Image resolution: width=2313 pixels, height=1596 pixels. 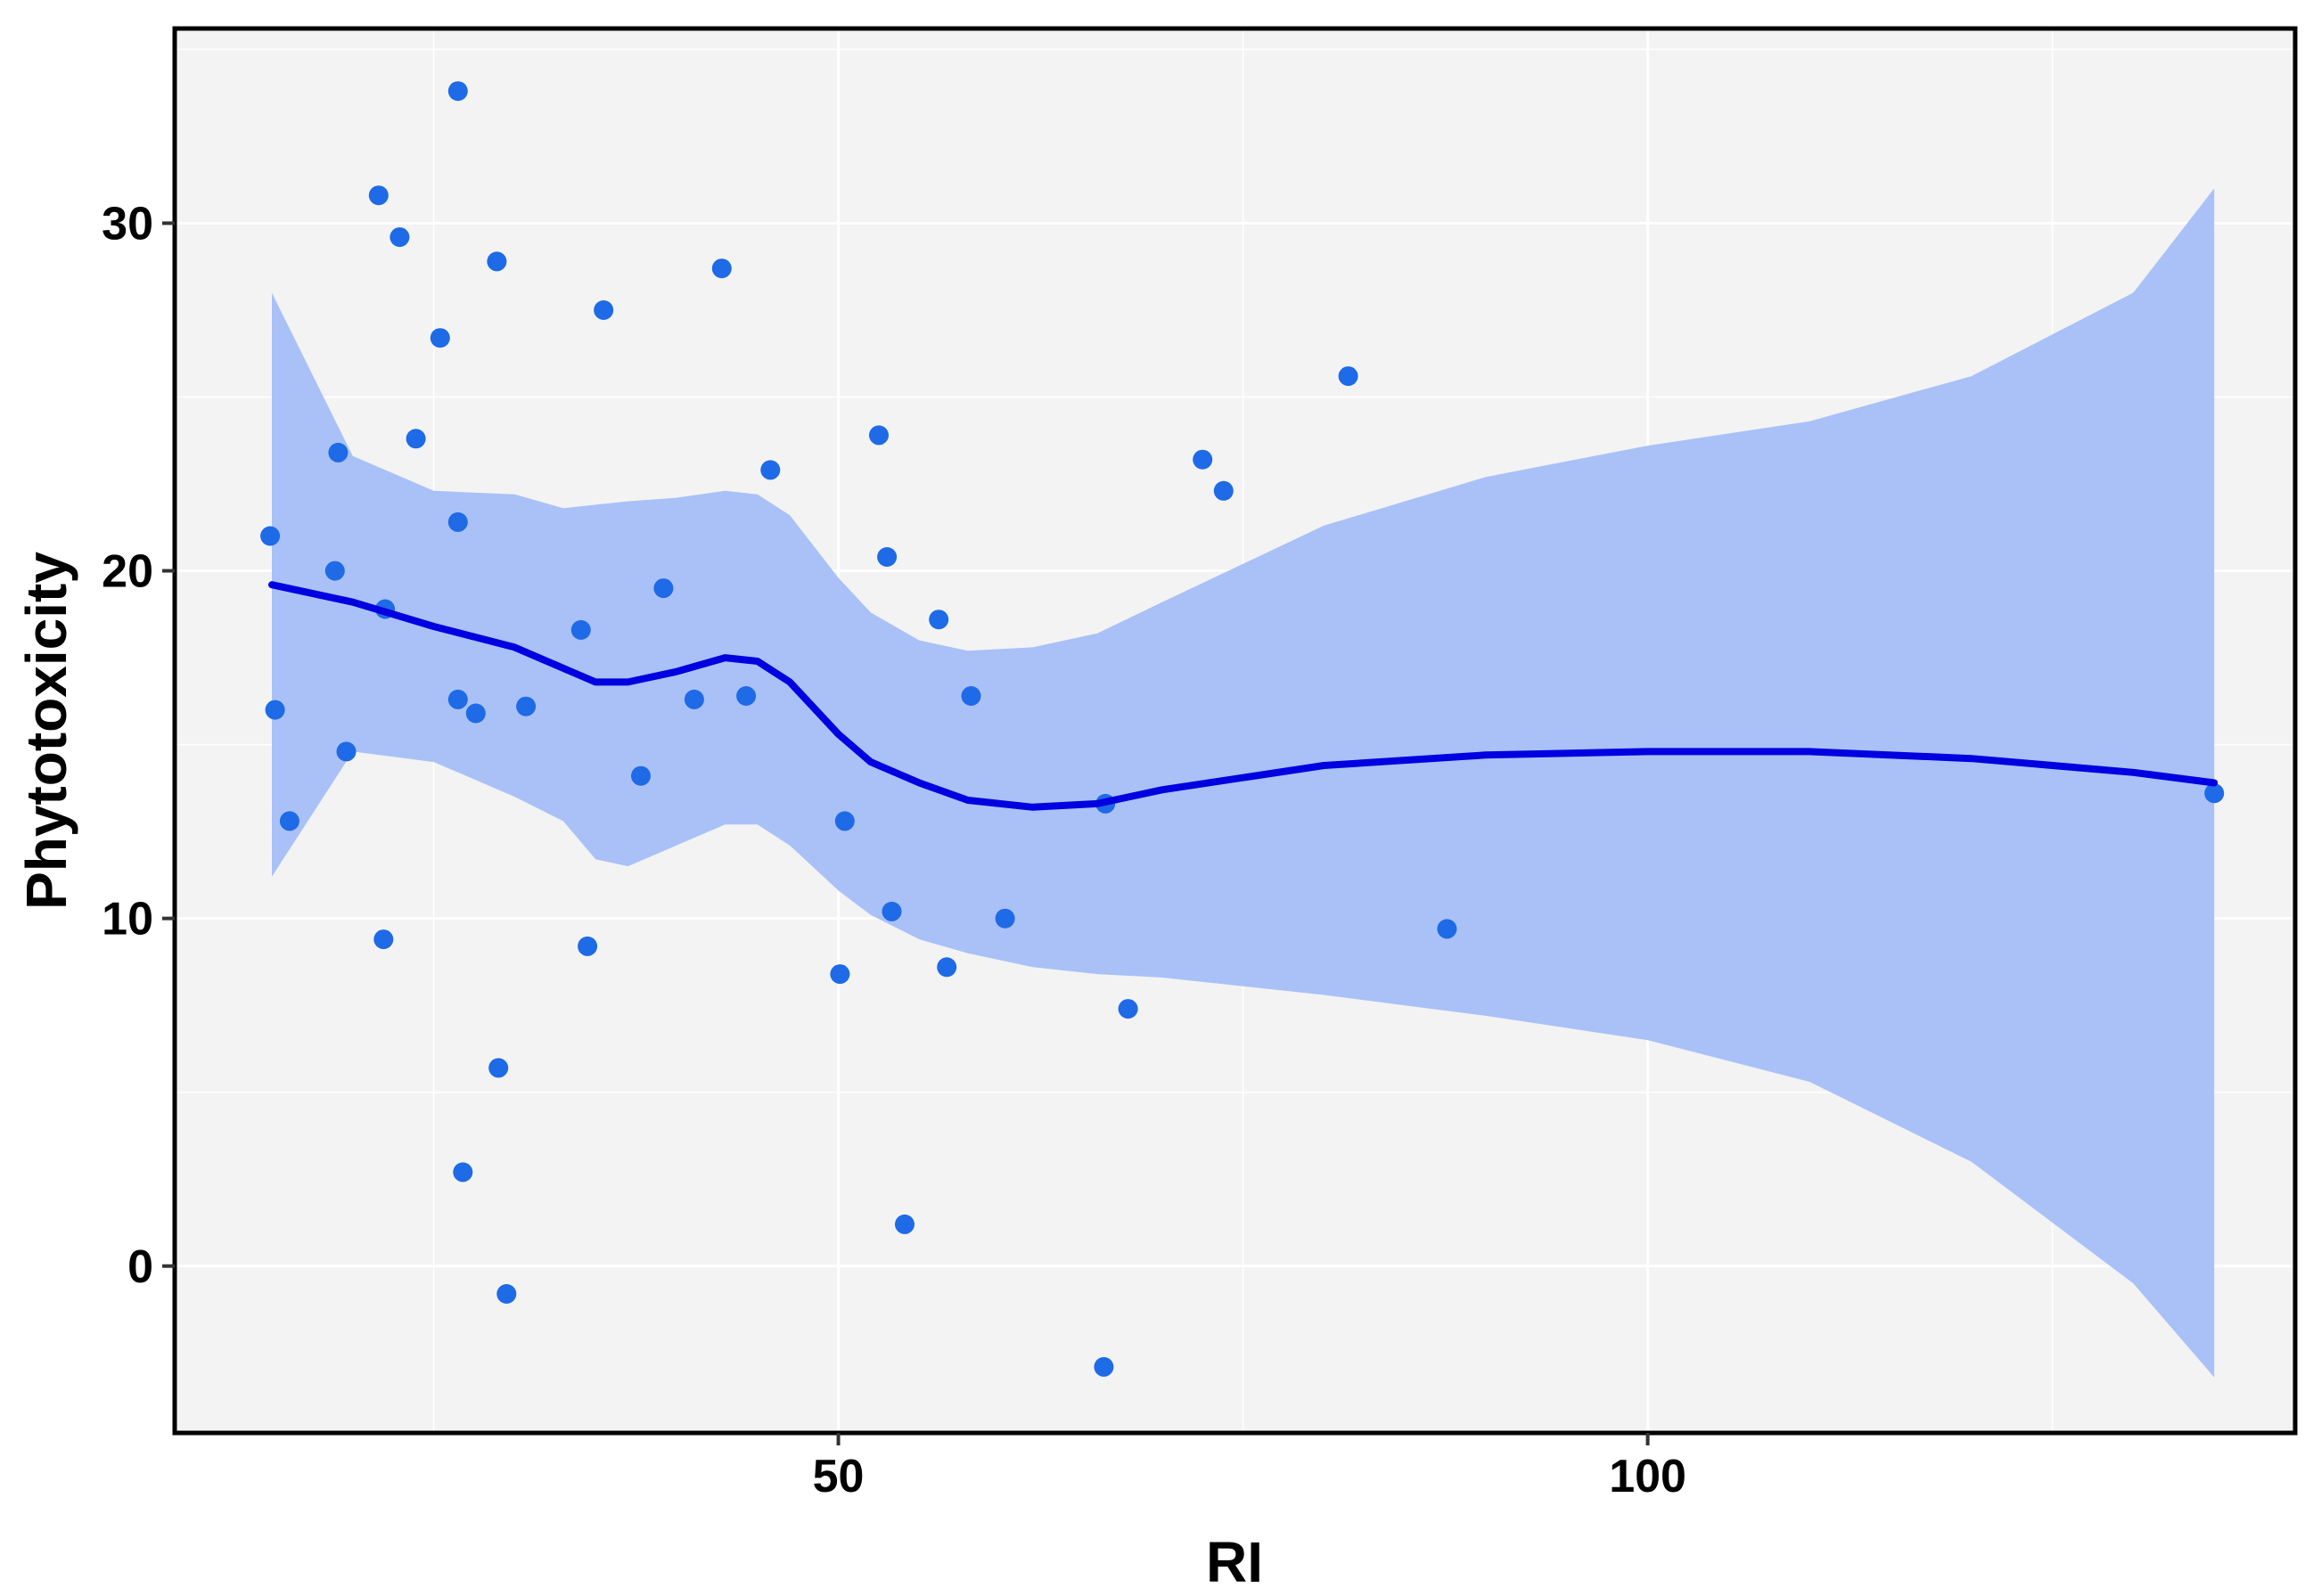 What do you see at coordinates (1647, 1476) in the screenshot?
I see `x-tick-label: 100` at bounding box center [1647, 1476].